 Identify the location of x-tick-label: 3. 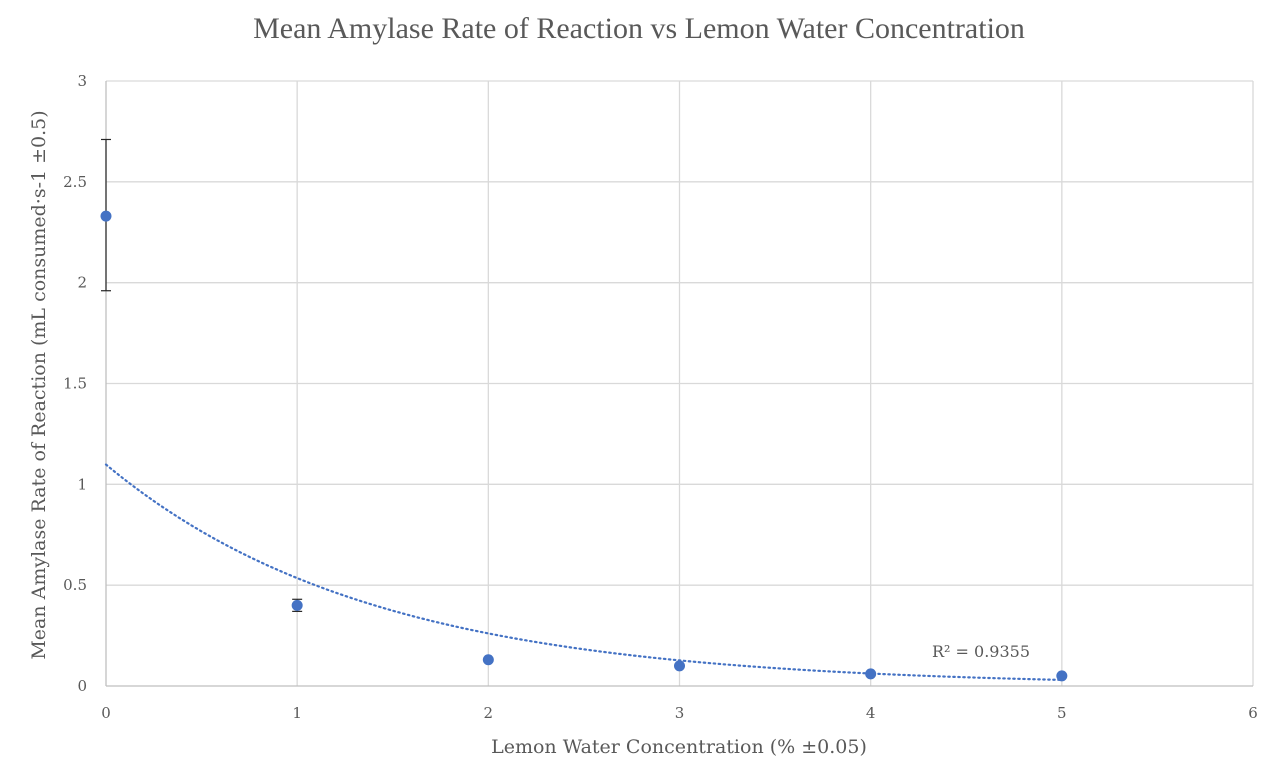
(680, 713).